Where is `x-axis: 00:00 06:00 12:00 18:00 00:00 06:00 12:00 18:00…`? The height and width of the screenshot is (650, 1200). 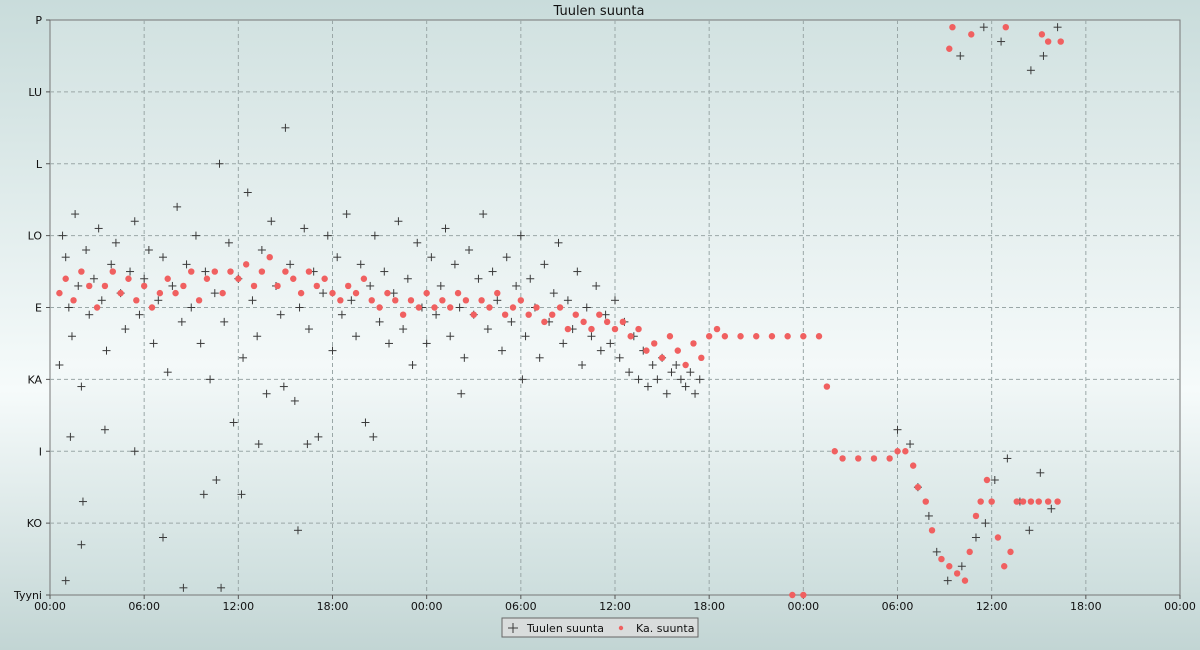 x-axis: 00:00 06:00 12:00 18:00 00:00 06:00 12:00 18:00… is located at coordinates (615, 604).